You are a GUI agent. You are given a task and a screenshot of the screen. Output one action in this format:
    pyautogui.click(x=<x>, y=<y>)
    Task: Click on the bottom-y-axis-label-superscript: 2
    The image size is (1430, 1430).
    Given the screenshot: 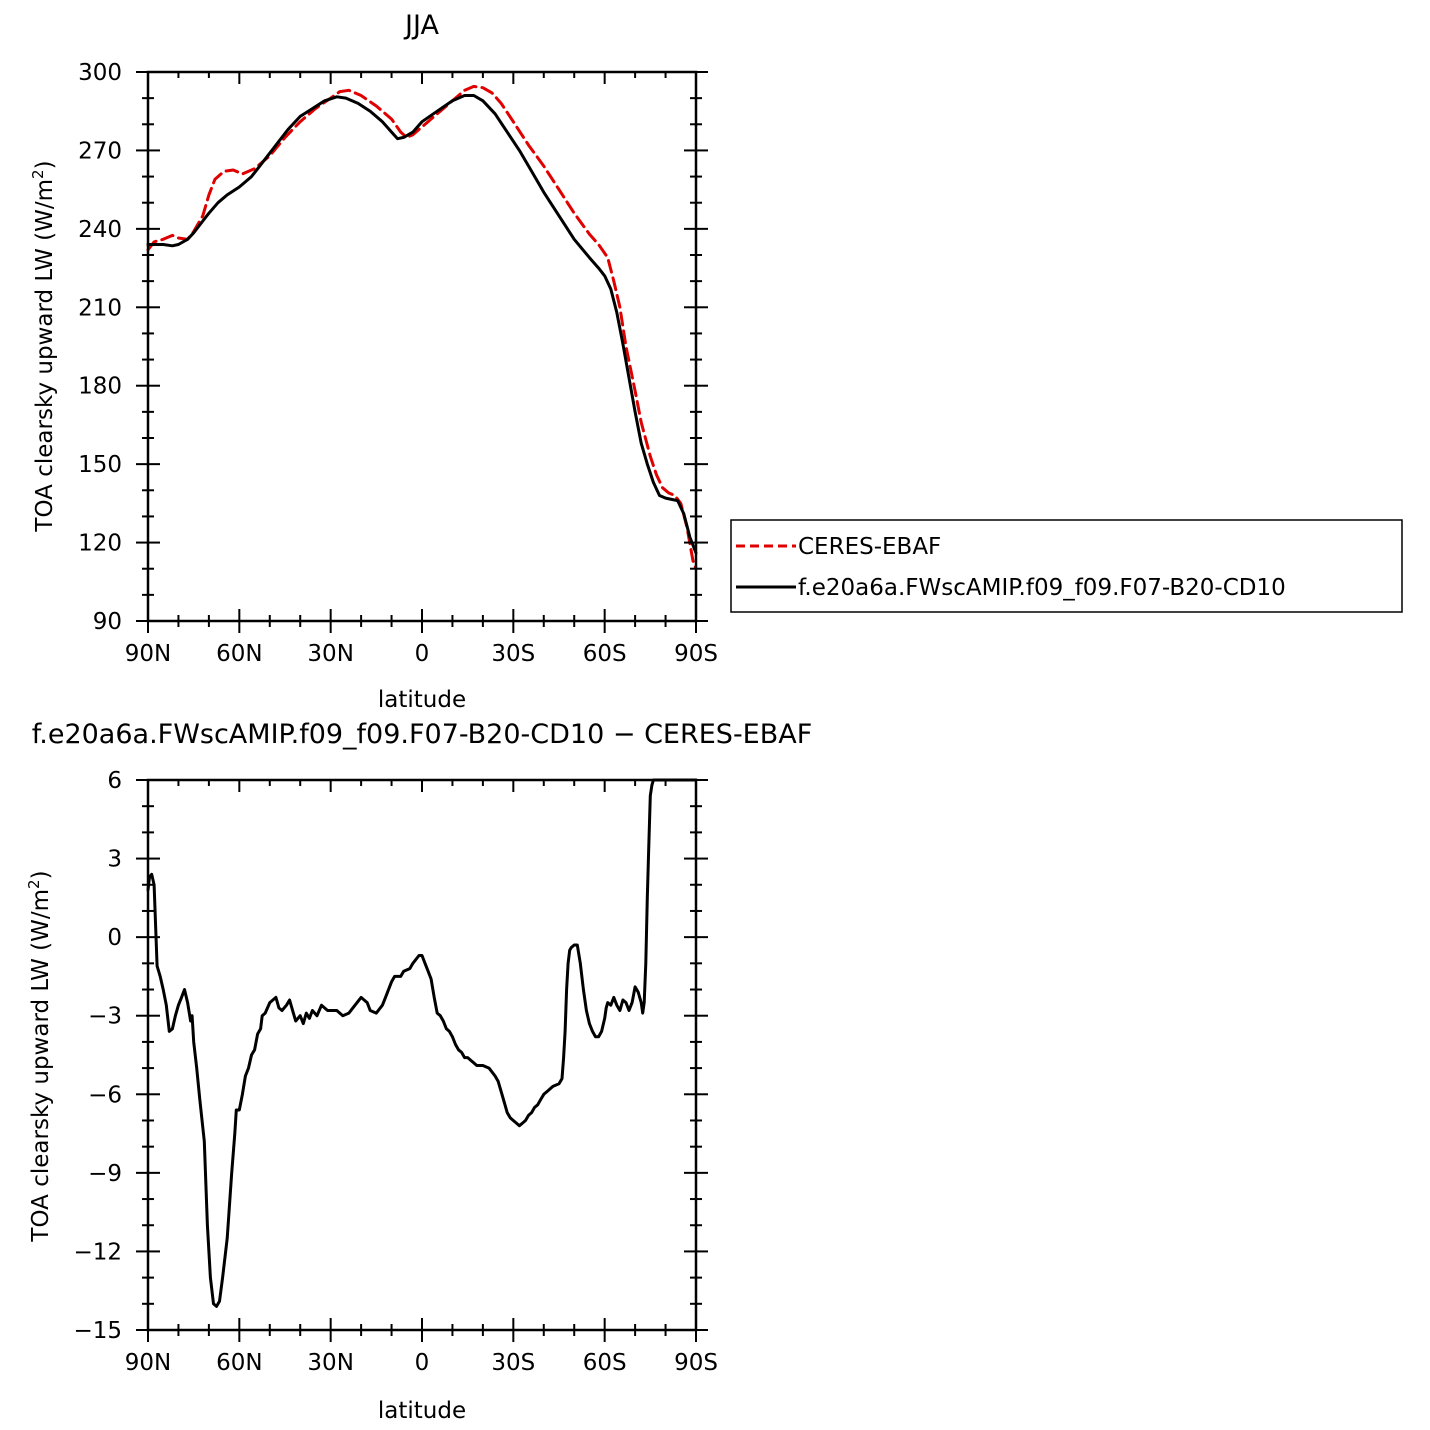 What is the action you would take?
    pyautogui.click(x=34, y=884)
    